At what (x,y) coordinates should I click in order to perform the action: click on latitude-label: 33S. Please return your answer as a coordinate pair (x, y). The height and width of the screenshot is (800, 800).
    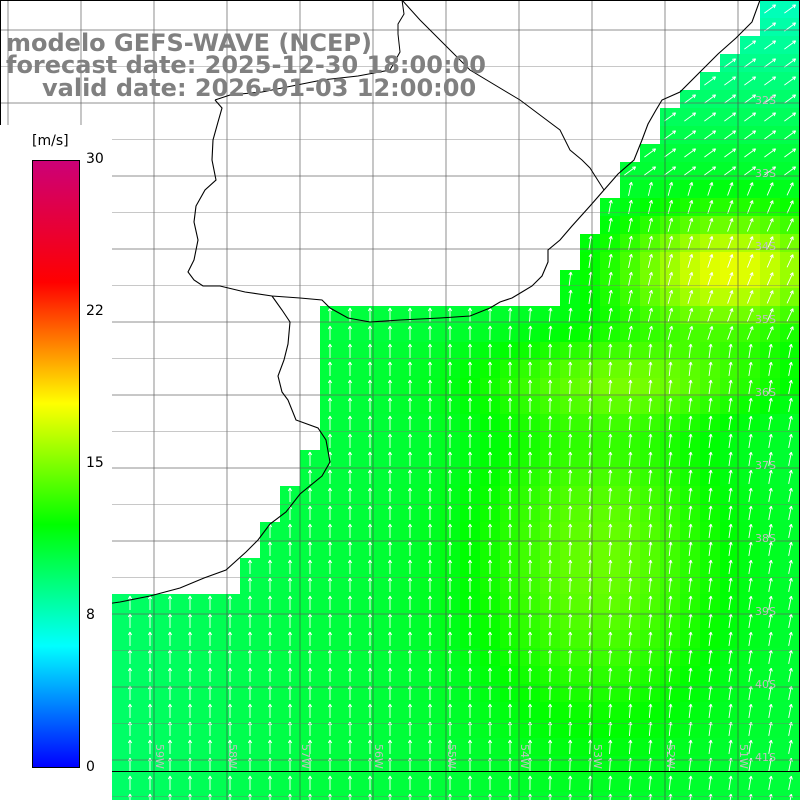
    Looking at the image, I should click on (765, 173).